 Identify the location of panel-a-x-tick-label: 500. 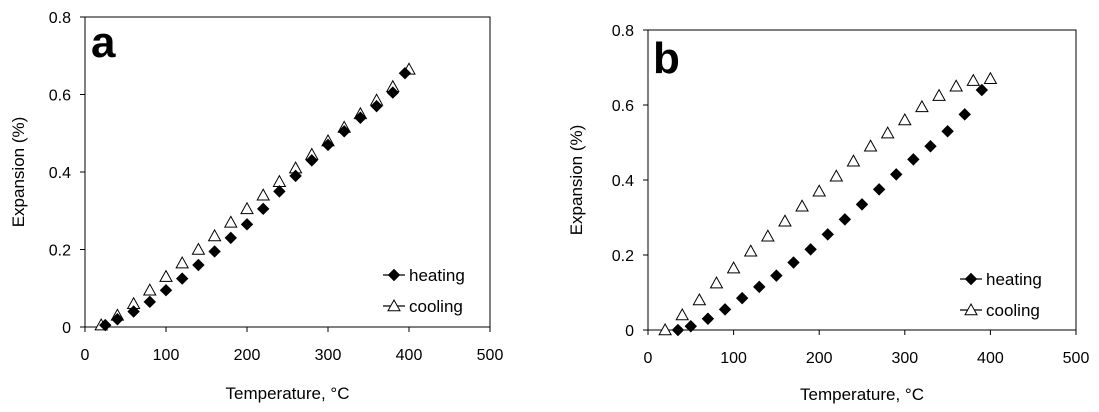
(490, 355).